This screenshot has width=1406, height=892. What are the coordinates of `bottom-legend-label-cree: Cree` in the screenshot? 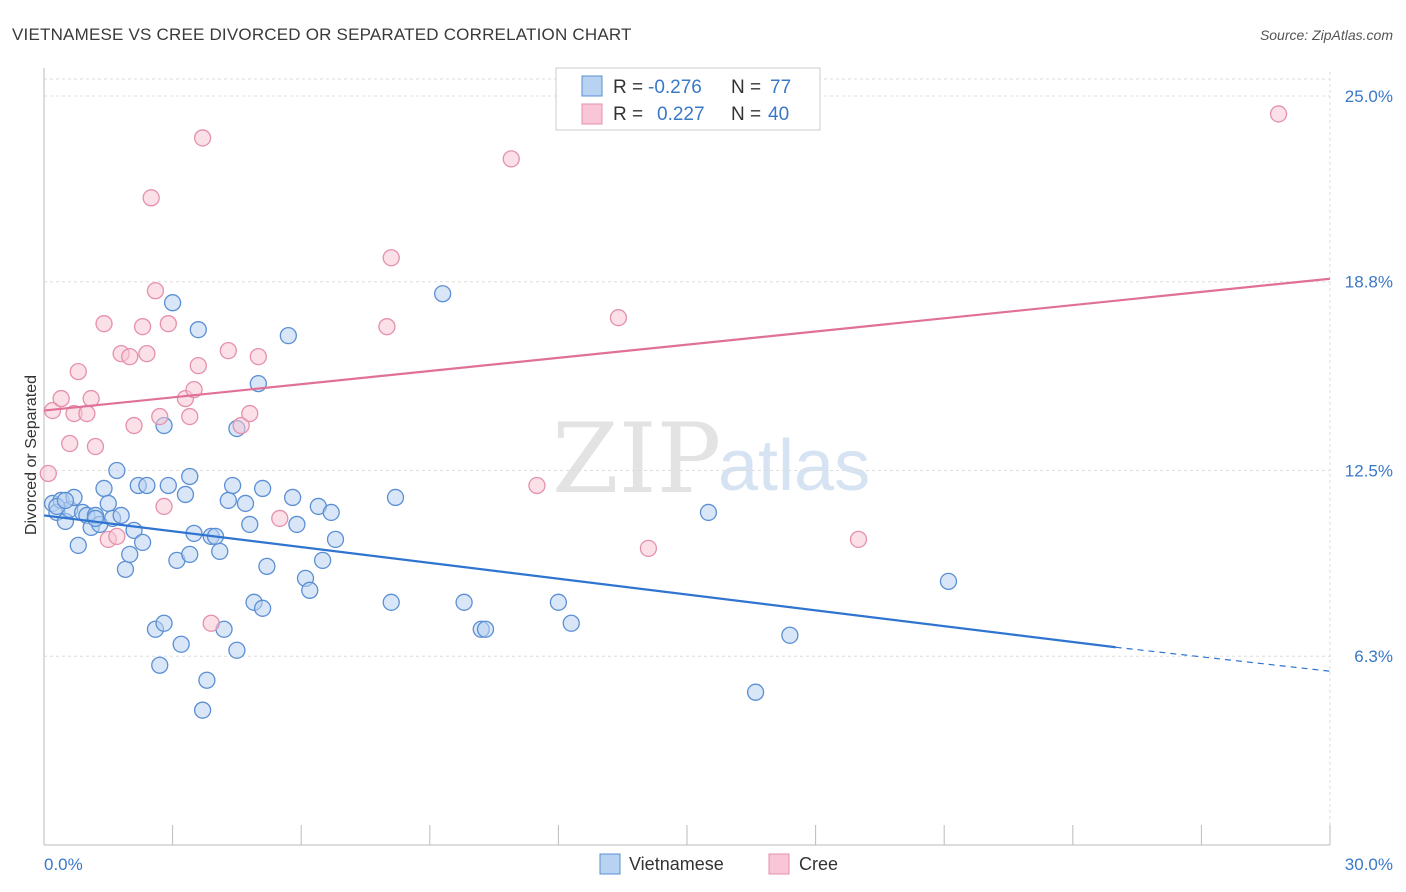 It's located at (818, 864).